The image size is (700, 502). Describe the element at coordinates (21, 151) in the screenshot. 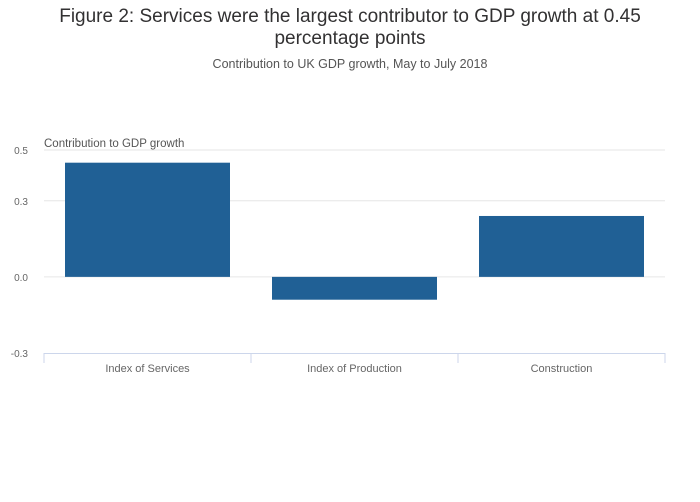

I see `y-tick-label: 0.5` at that location.